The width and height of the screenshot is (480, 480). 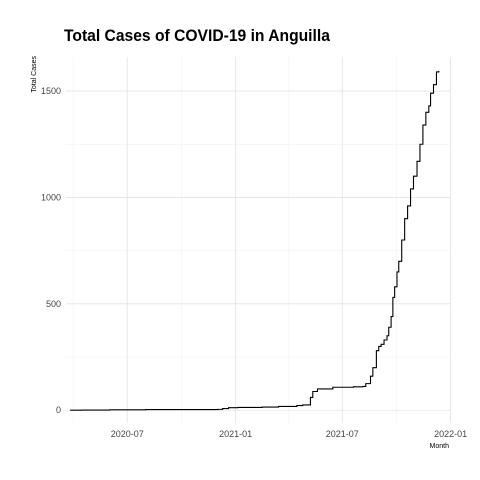 I want to click on x-axis-title: Month, so click(x=440, y=446).